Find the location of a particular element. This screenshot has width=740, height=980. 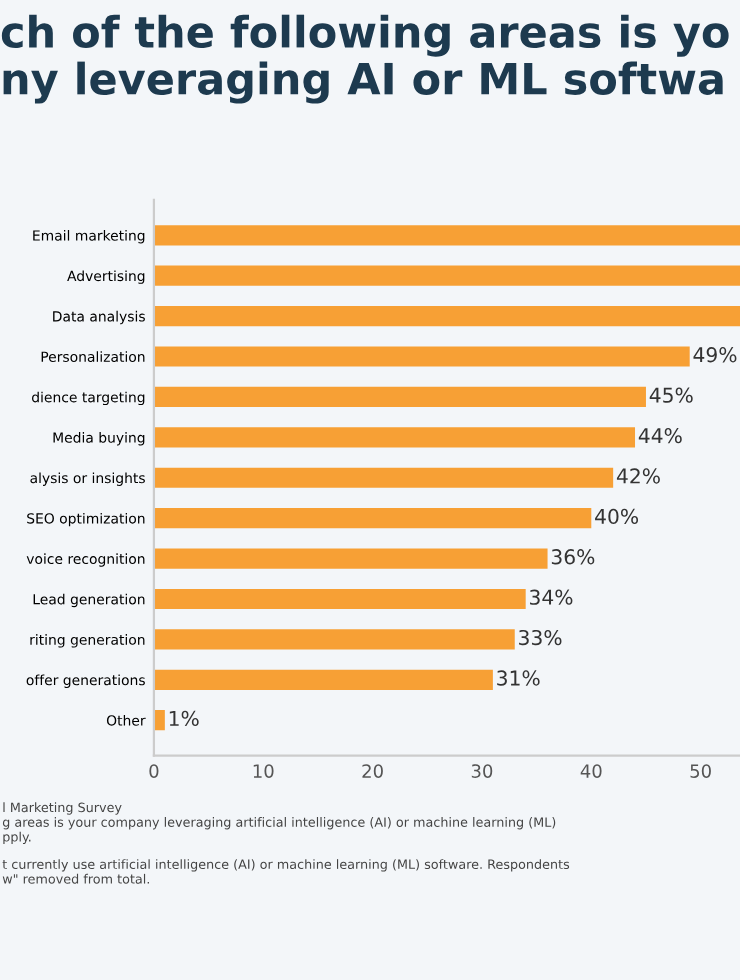

x-tick-label: 20 is located at coordinates (372, 771).